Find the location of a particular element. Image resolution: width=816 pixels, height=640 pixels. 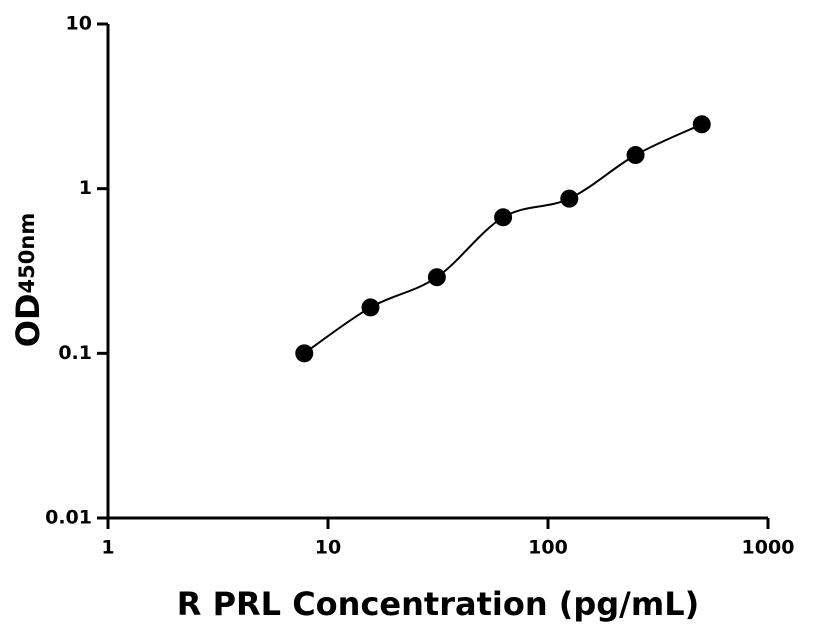

y-axis-title-main: OD is located at coordinates (28, 320).